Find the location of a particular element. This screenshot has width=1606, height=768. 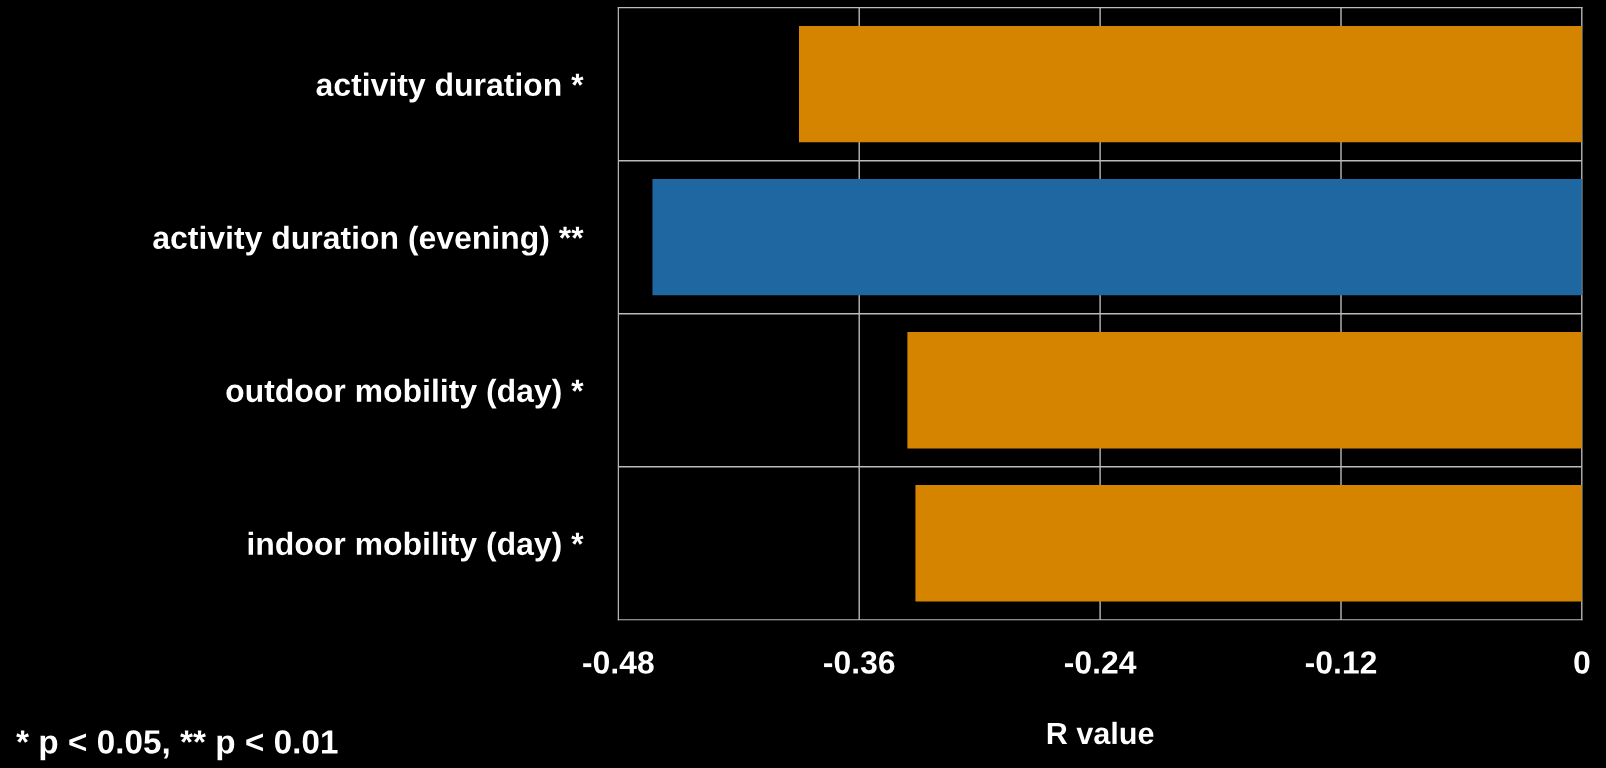

x-tick-label: 0 is located at coordinates (1582, 662).